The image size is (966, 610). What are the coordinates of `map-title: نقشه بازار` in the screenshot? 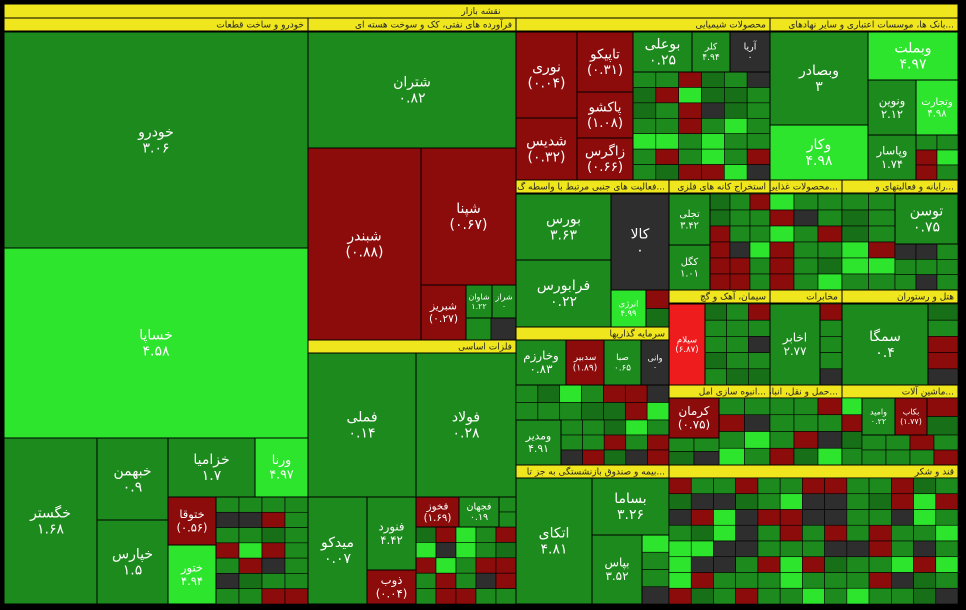 It's located at (480, 12).